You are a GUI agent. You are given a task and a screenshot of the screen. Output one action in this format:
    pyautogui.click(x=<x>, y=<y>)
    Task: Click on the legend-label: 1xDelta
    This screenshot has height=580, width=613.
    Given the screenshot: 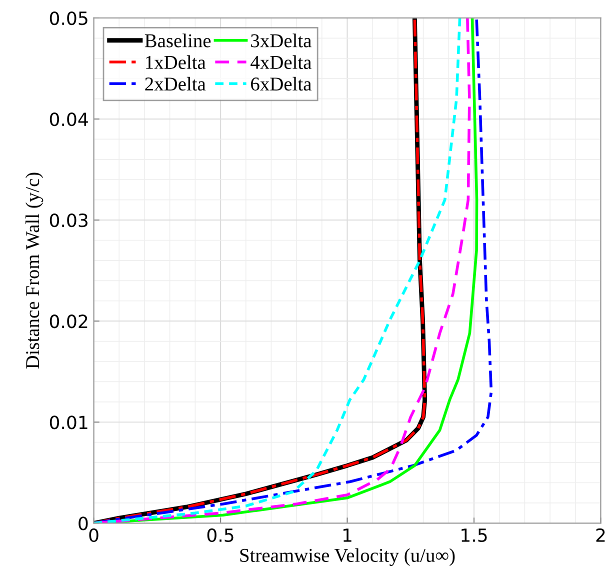 What is the action you would take?
    pyautogui.click(x=176, y=62)
    